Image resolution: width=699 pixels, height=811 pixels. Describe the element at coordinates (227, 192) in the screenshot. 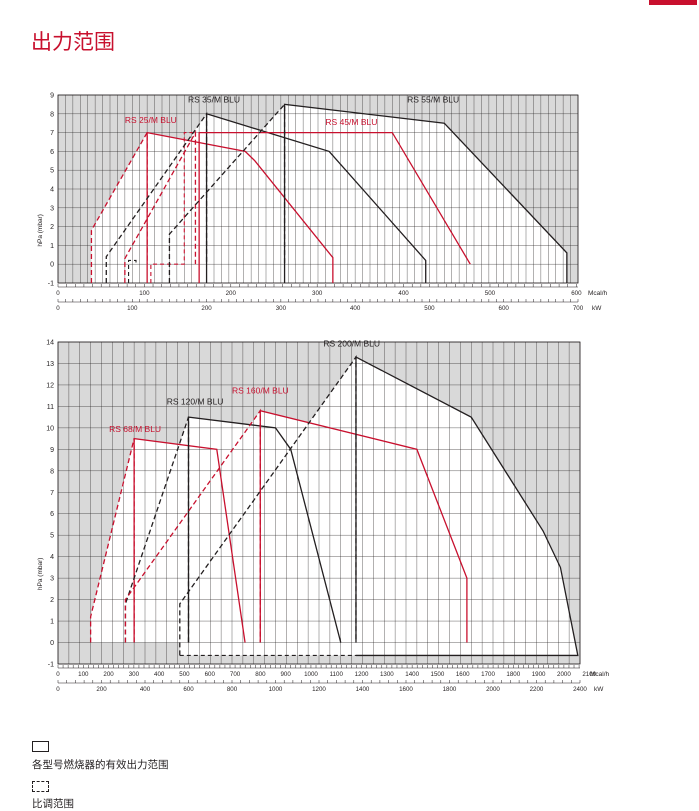

I see `series-dashed-rs-55-m-blu` at that location.